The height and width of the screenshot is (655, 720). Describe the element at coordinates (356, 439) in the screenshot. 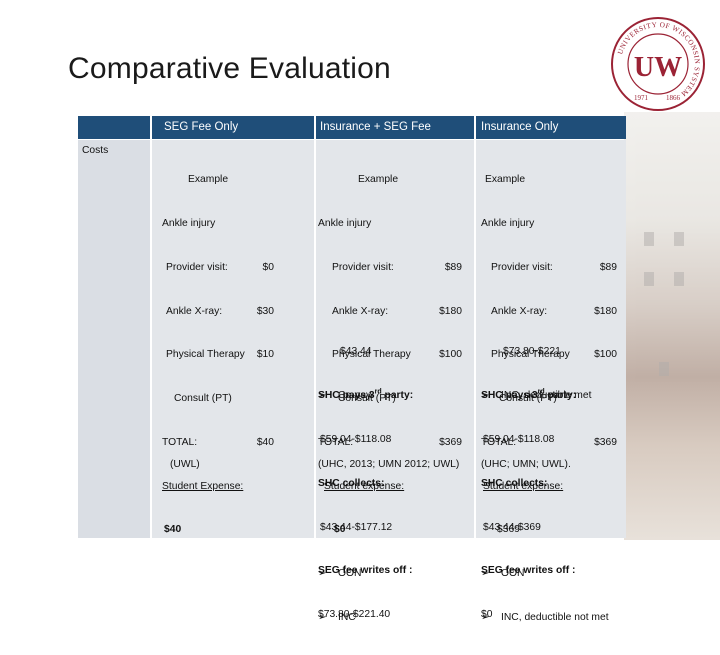

I see `ins-seg-shc-pays-value: $59.04-$118.08` at that location.